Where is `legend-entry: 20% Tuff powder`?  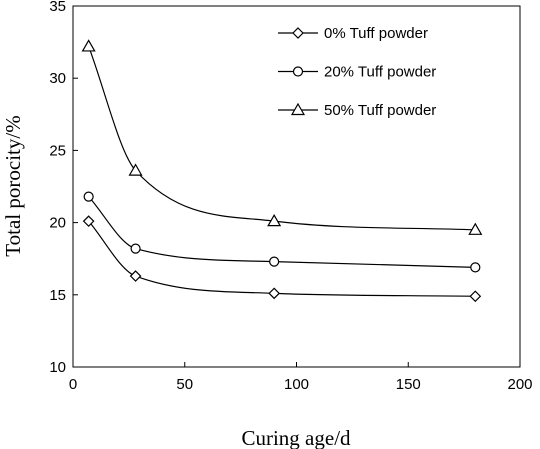
legend-entry: 20% Tuff powder is located at coordinates (357, 72).